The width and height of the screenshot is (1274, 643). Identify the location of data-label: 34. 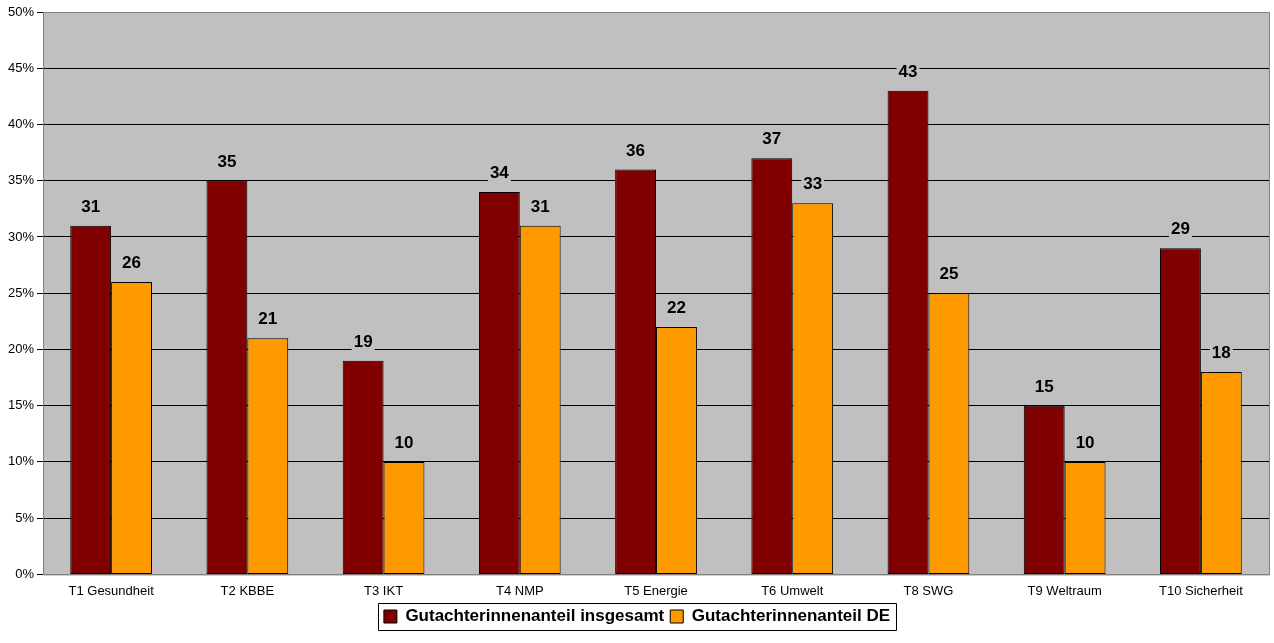
(499, 173).